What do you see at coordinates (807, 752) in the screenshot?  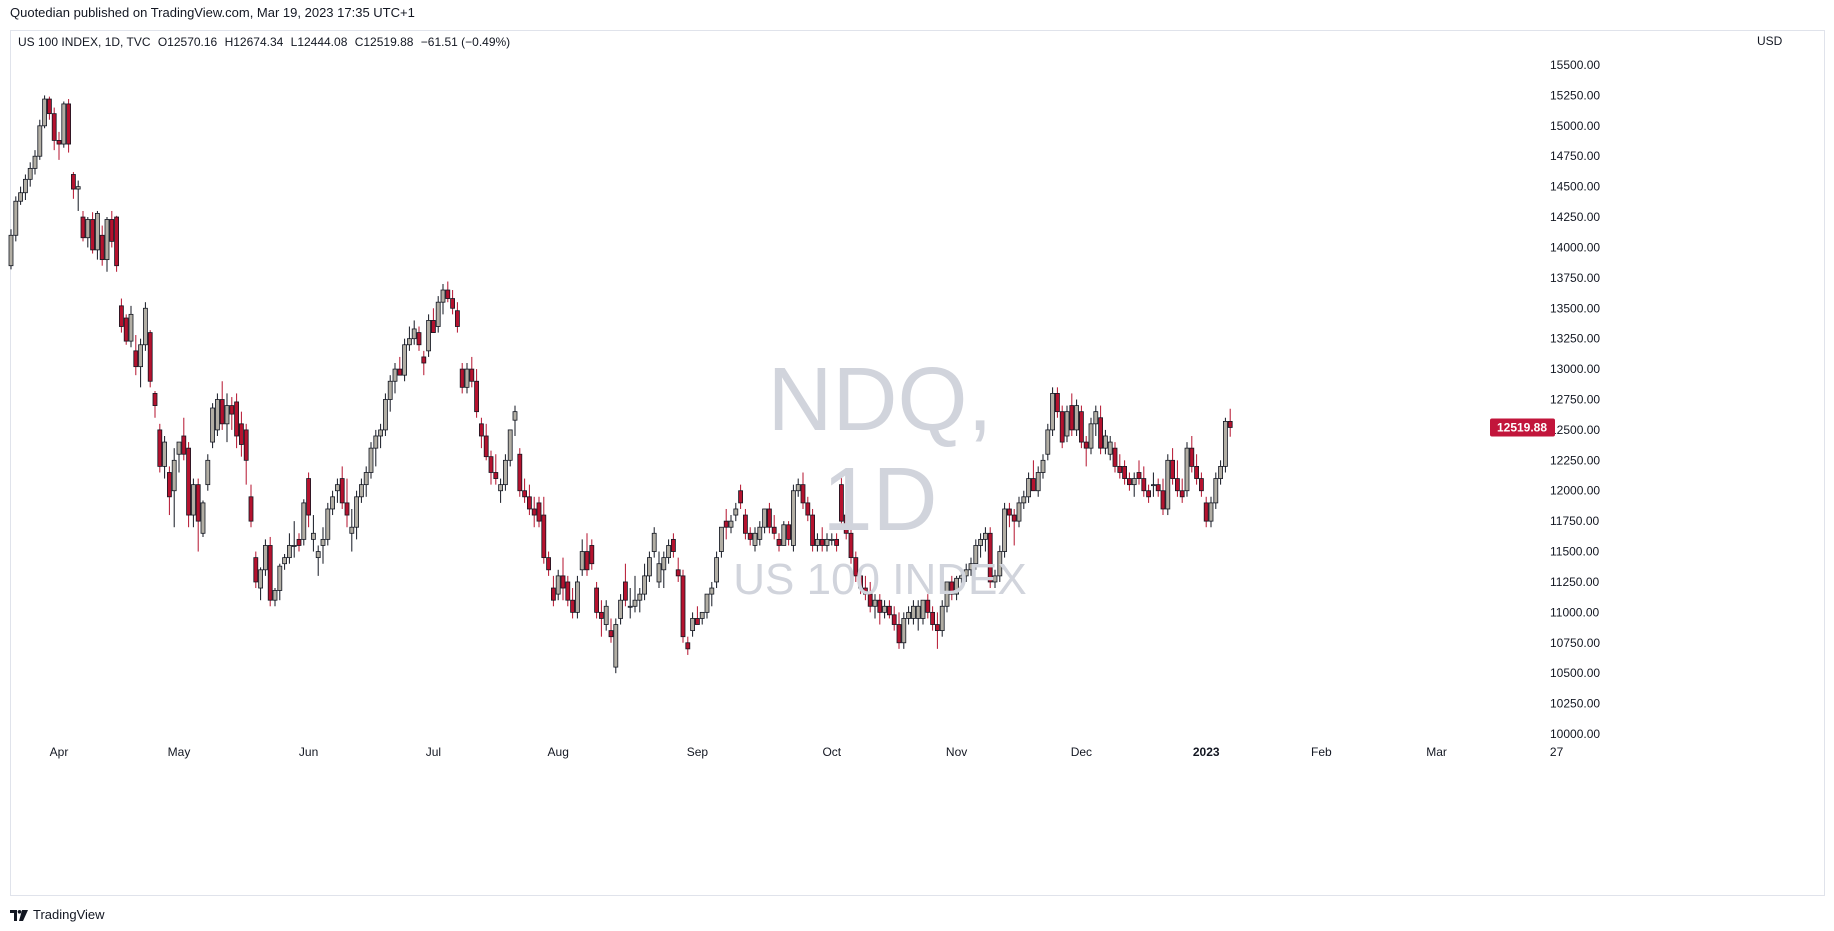 I see `time-axis: Apr May Jun Jul Aug Sep Oct Nov Dec 2023 Feb Mar 27` at bounding box center [807, 752].